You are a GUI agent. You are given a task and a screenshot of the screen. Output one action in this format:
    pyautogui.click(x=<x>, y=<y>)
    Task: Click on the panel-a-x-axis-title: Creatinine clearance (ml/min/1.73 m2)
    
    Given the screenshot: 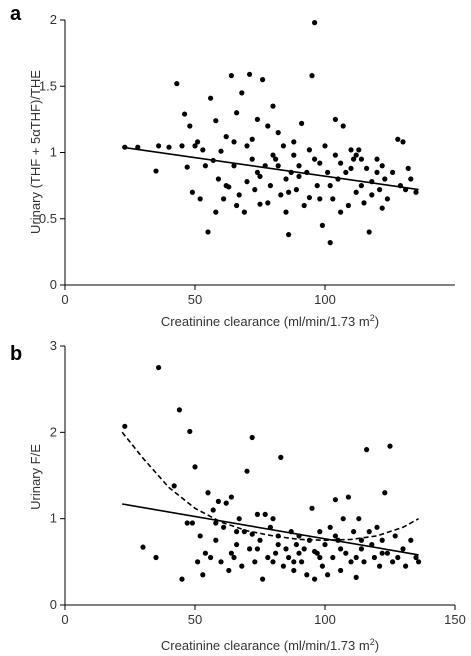 What is the action you would take?
    pyautogui.click(x=270, y=321)
    